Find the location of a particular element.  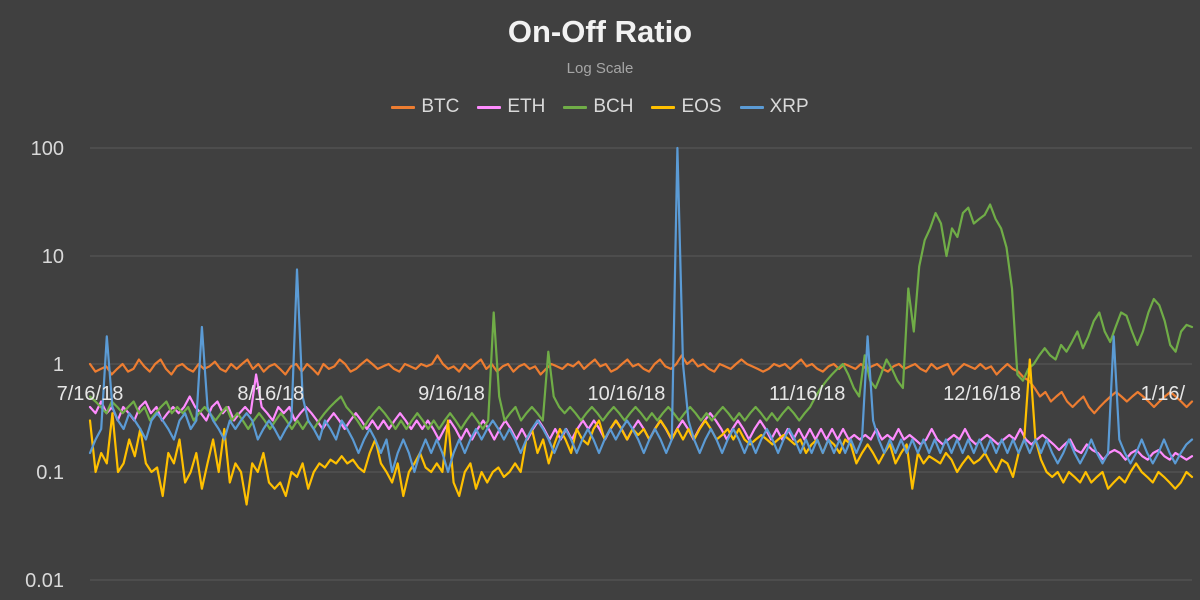

legend-swatch-btc is located at coordinates (403, 107).